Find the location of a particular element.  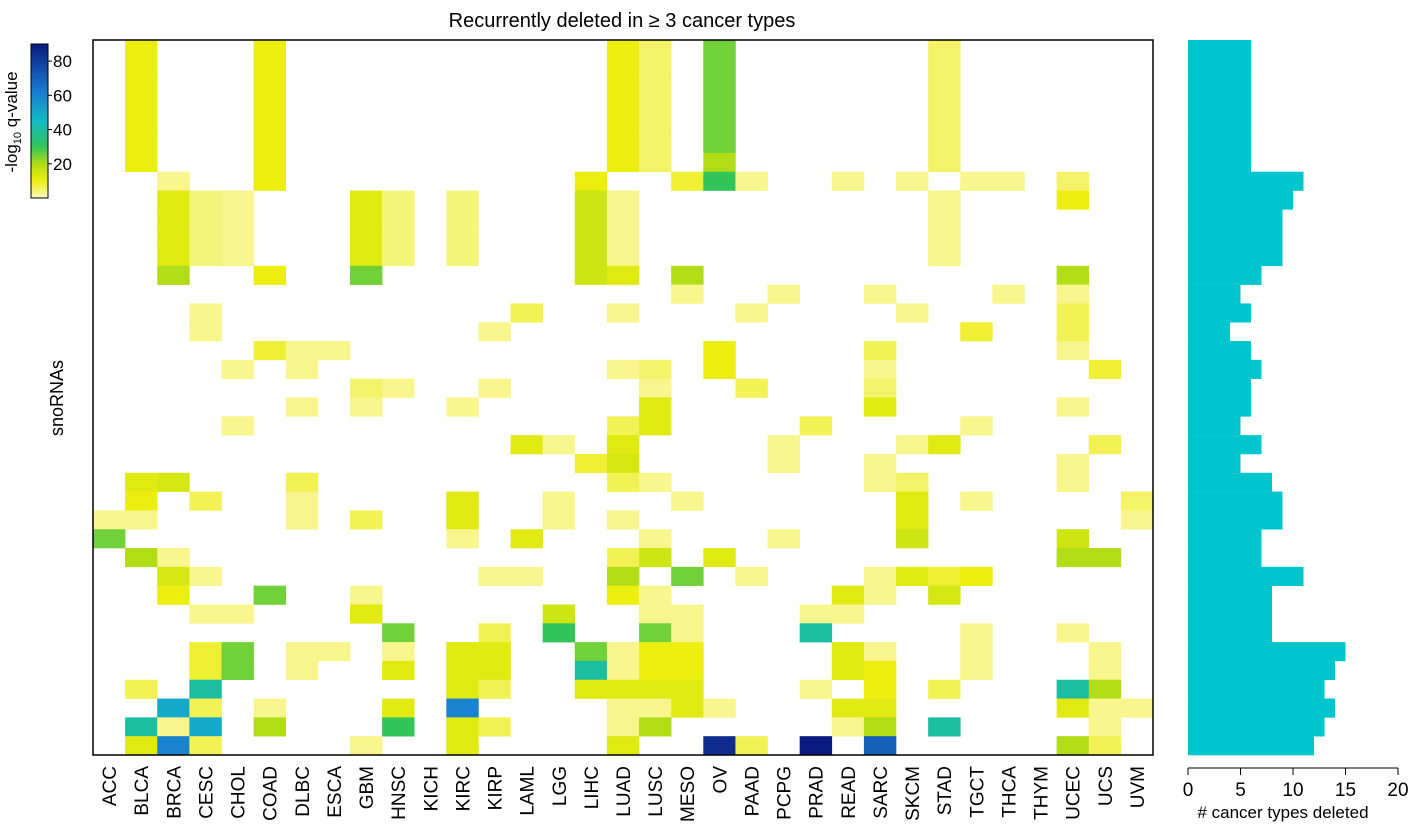

column-label: KIRP is located at coordinates (496, 788).